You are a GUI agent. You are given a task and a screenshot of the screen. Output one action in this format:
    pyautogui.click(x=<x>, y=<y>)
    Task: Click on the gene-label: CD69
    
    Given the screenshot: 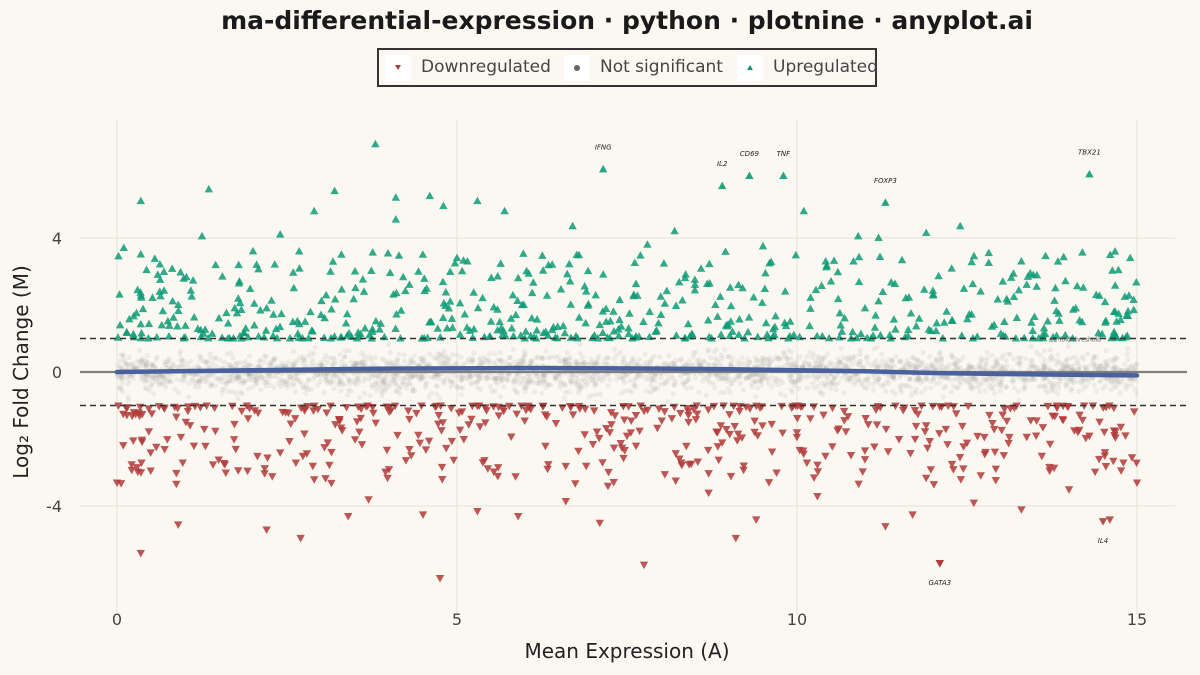 What is the action you would take?
    pyautogui.click(x=750, y=154)
    